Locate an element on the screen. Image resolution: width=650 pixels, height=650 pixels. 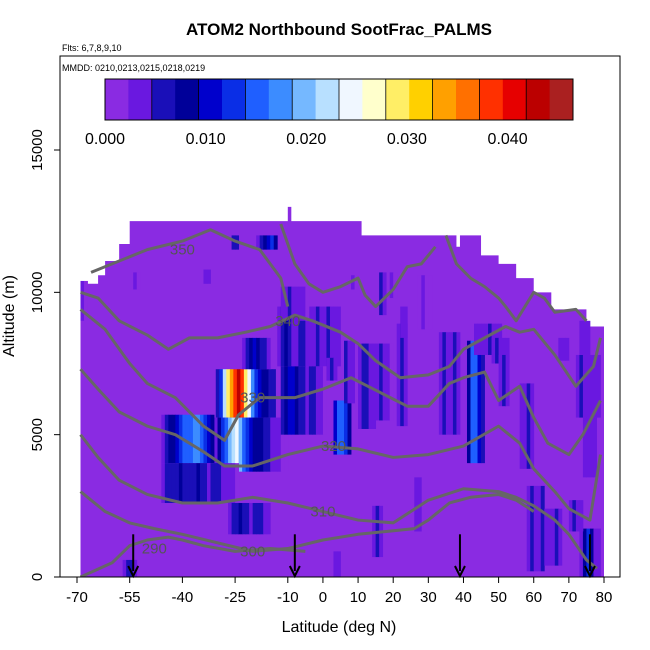
x-tick-label: 30 is located at coordinates (428, 597).